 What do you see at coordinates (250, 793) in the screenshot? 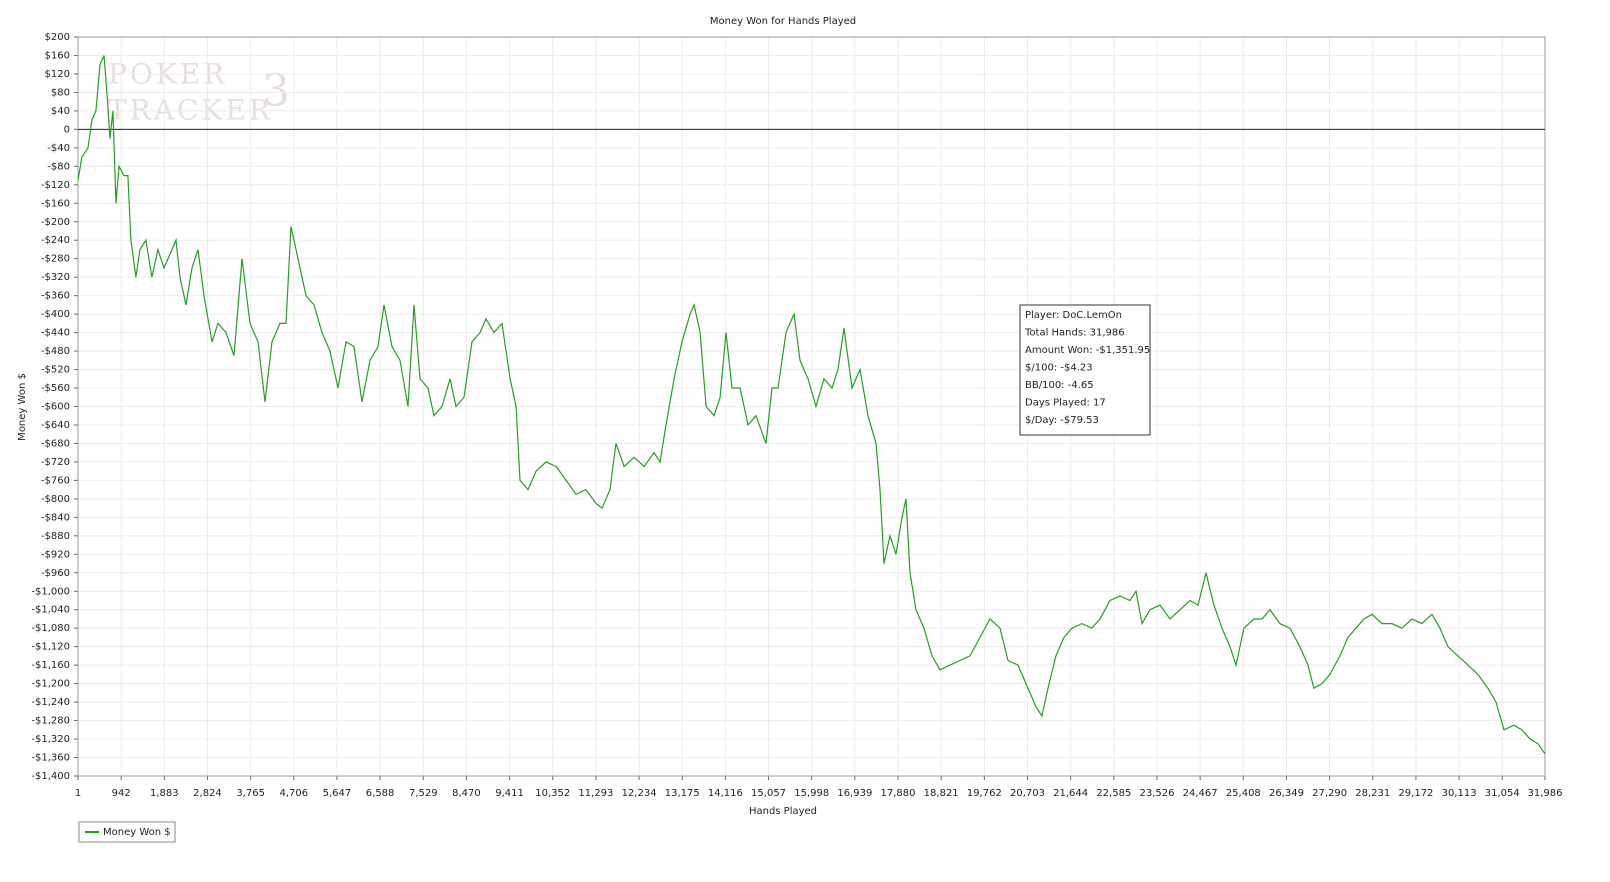
I see `x-tick-label: 3,765` at bounding box center [250, 793].